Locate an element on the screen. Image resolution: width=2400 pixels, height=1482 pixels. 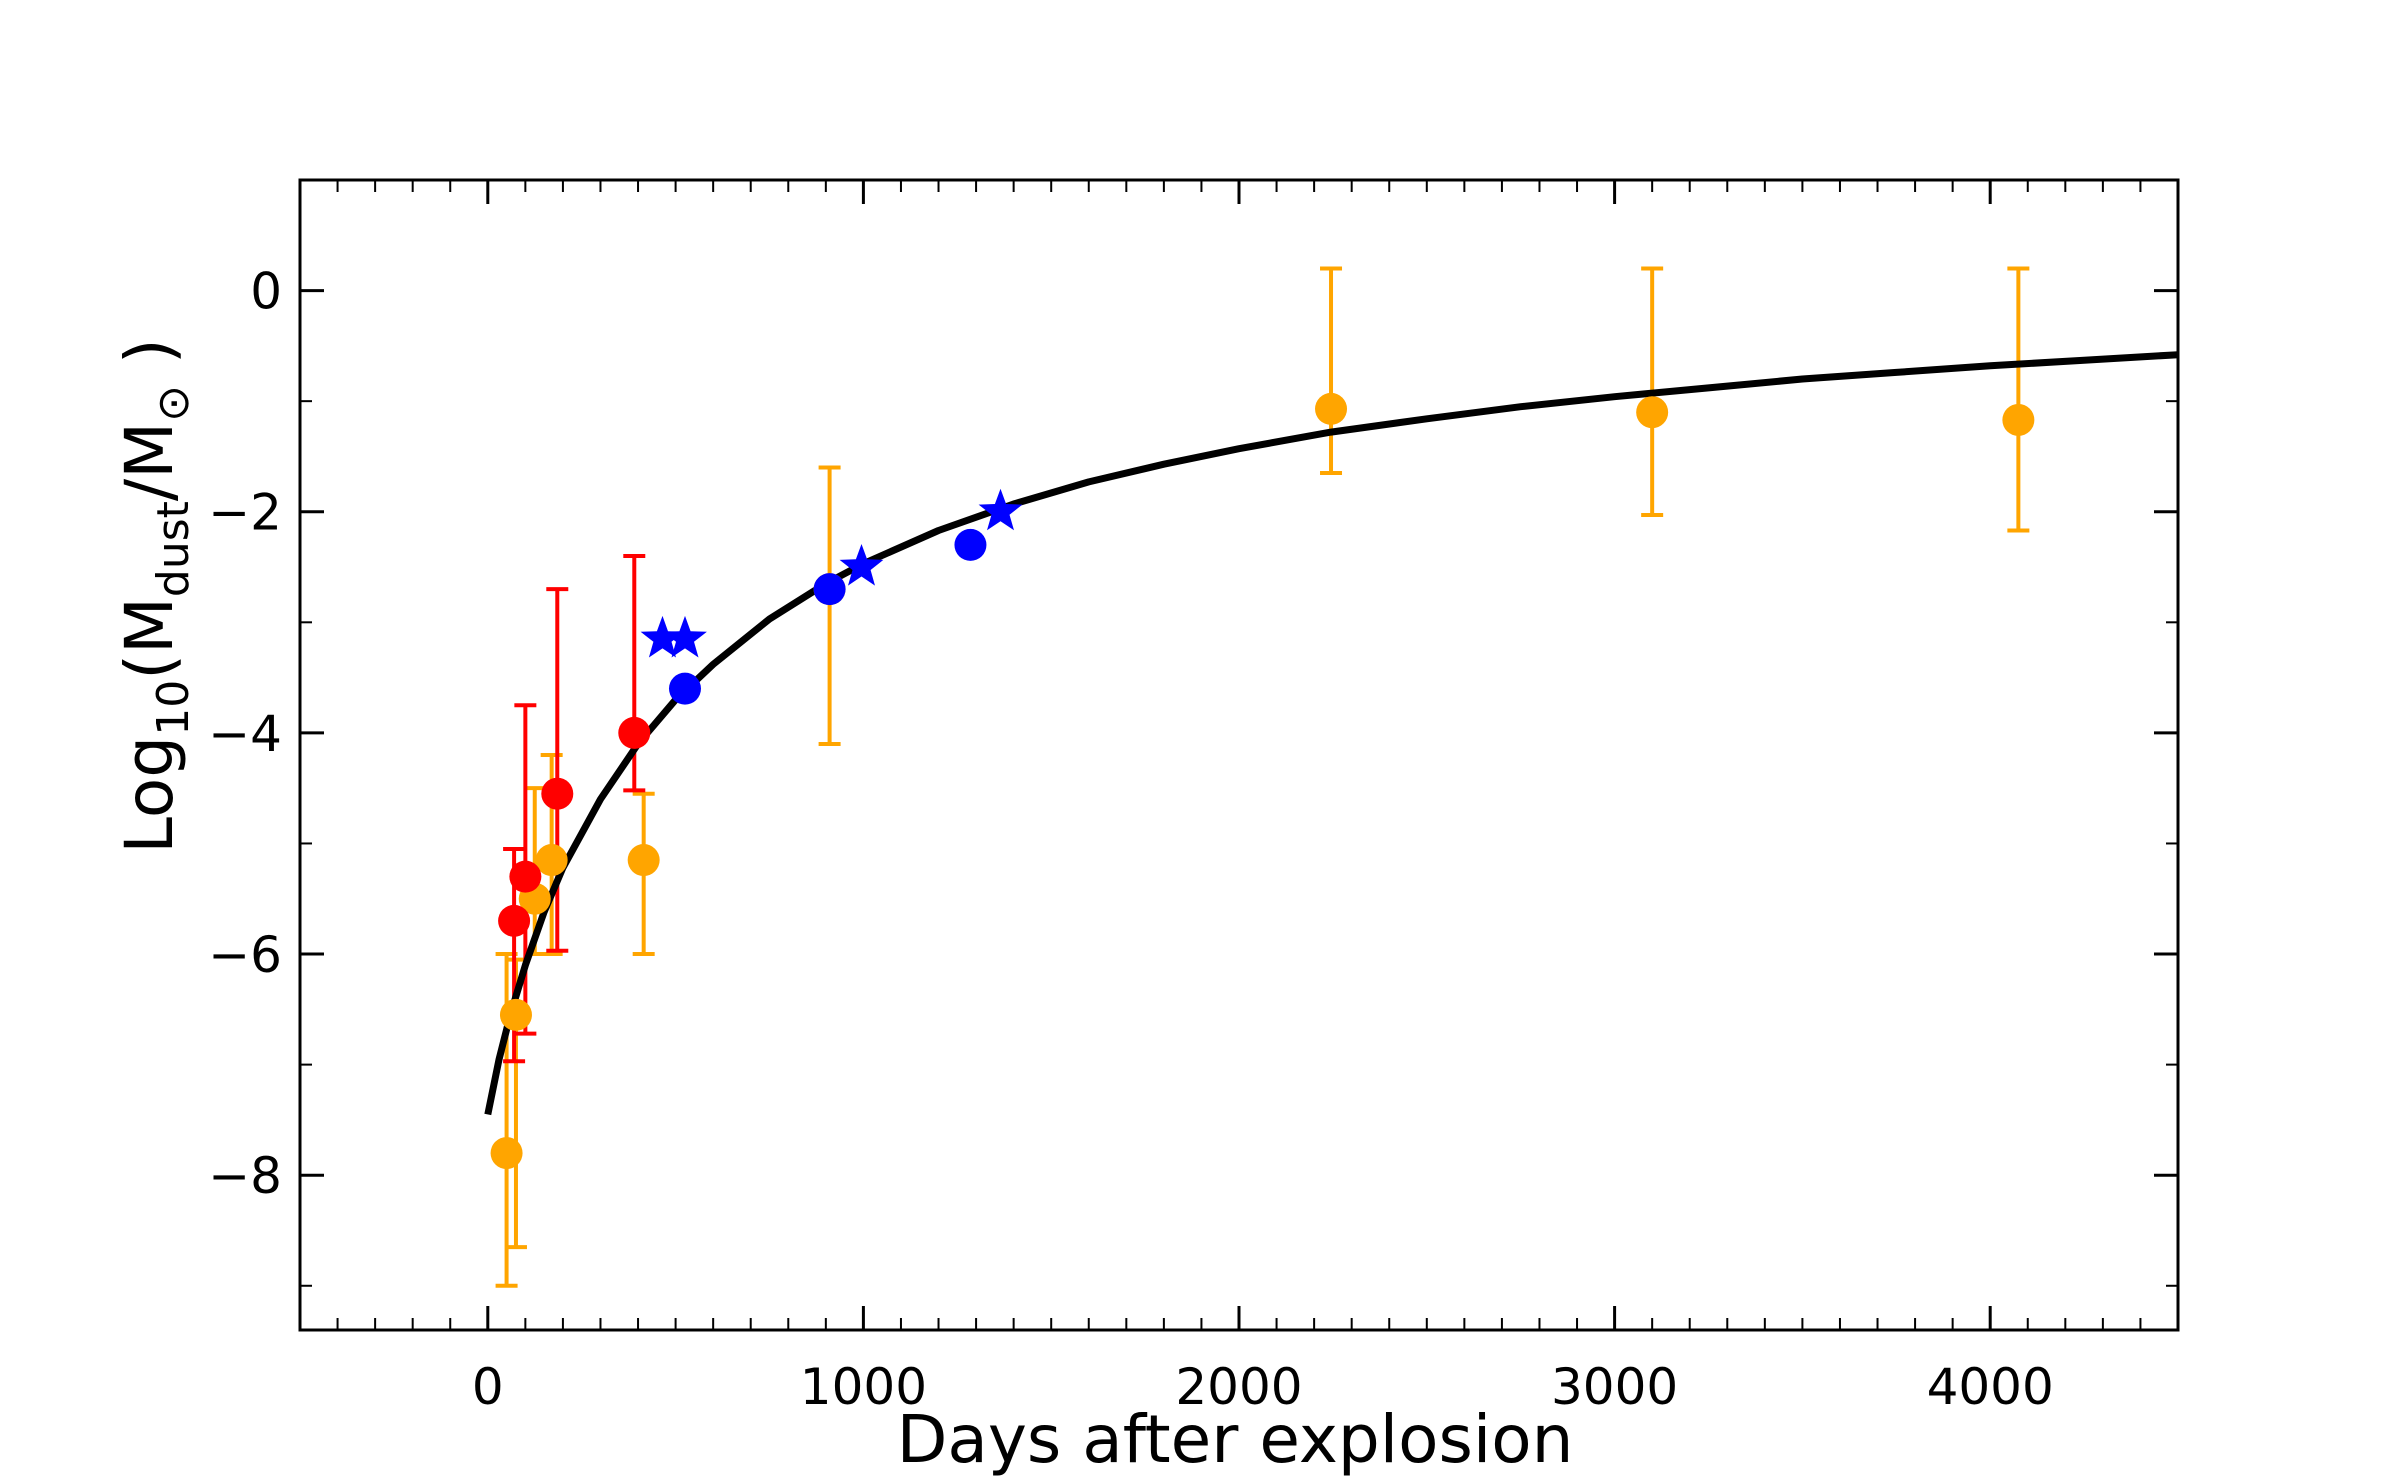
y-axis-title: Log10(Mdust/M⊙ ) is located at coordinates (155, 595).